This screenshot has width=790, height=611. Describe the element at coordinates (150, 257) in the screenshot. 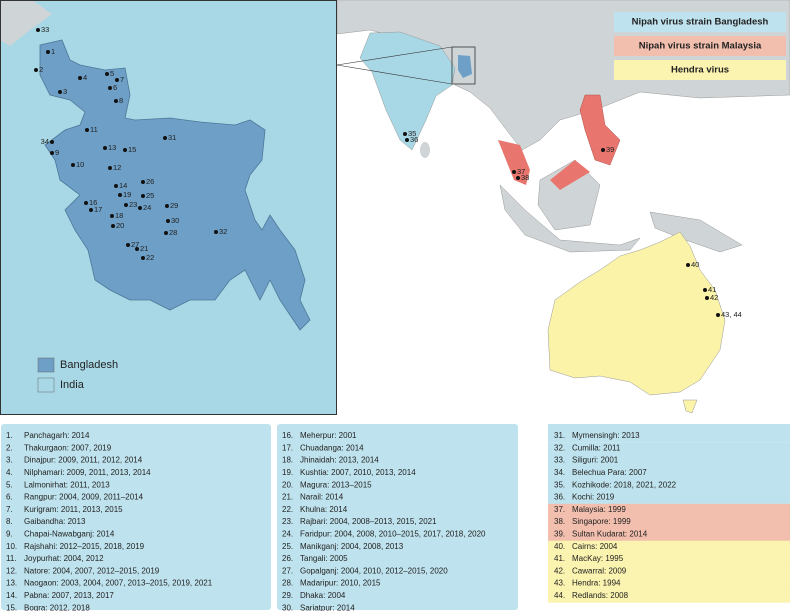

I see `site-label: 22` at that location.